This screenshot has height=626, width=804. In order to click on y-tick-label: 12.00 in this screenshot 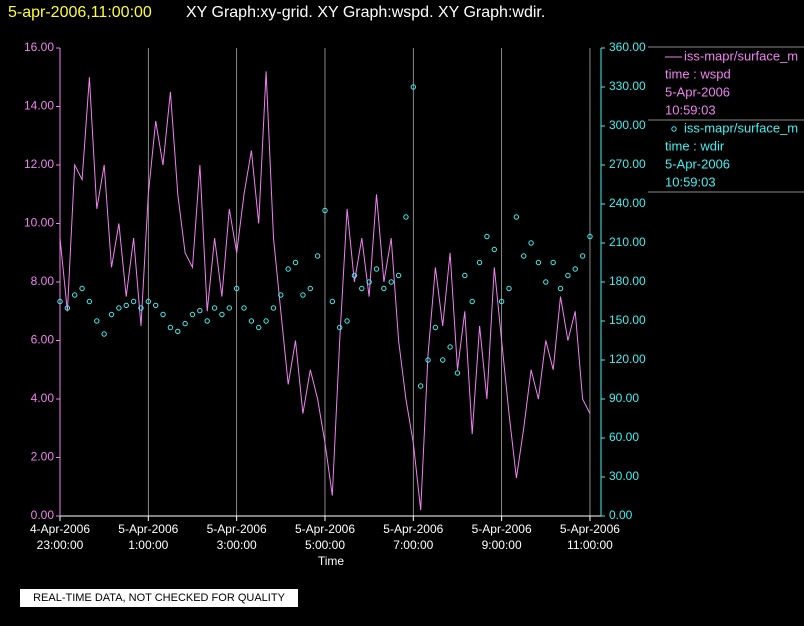, I will do `click(39, 164)`.